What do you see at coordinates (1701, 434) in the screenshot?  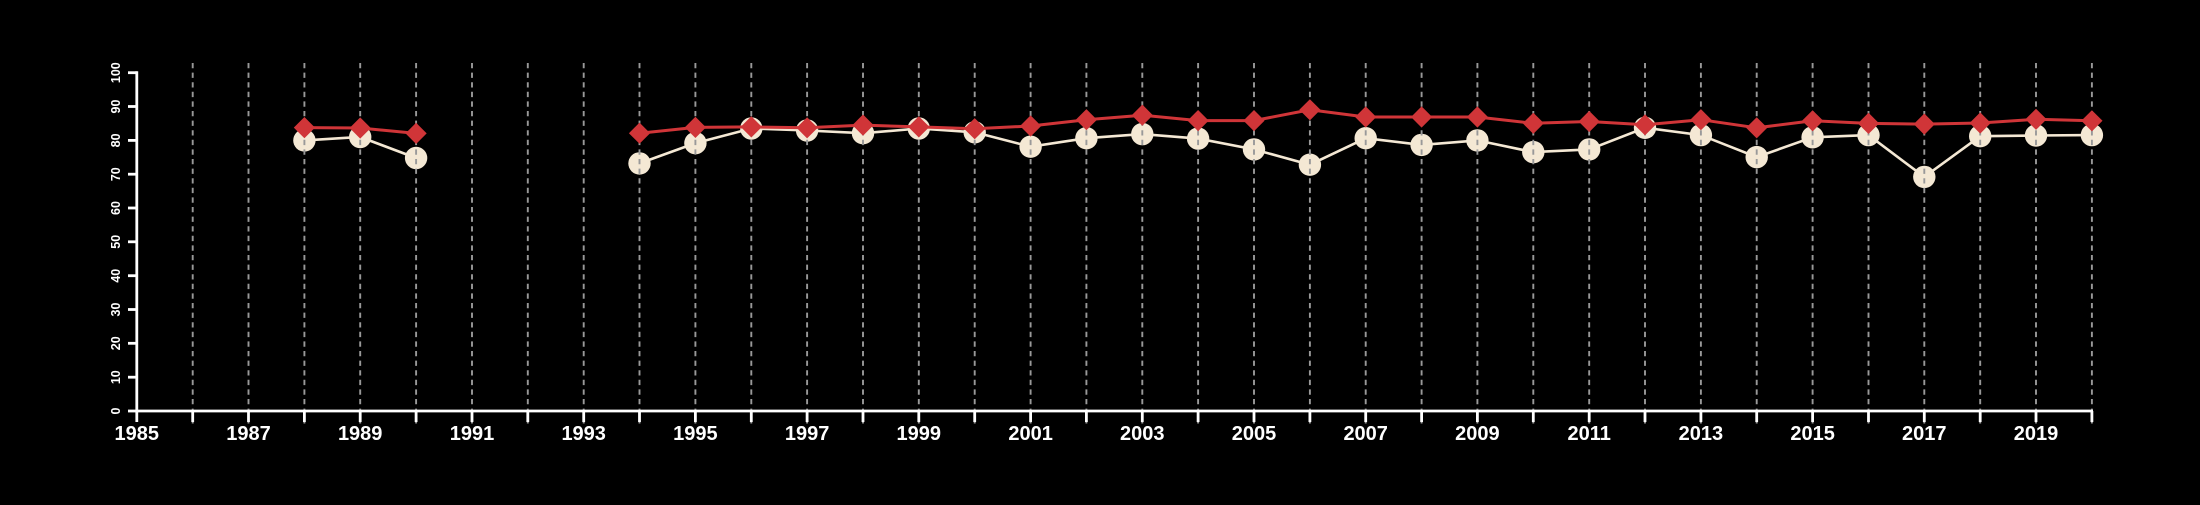 I see `svg-text: 2013` at bounding box center [1701, 434].